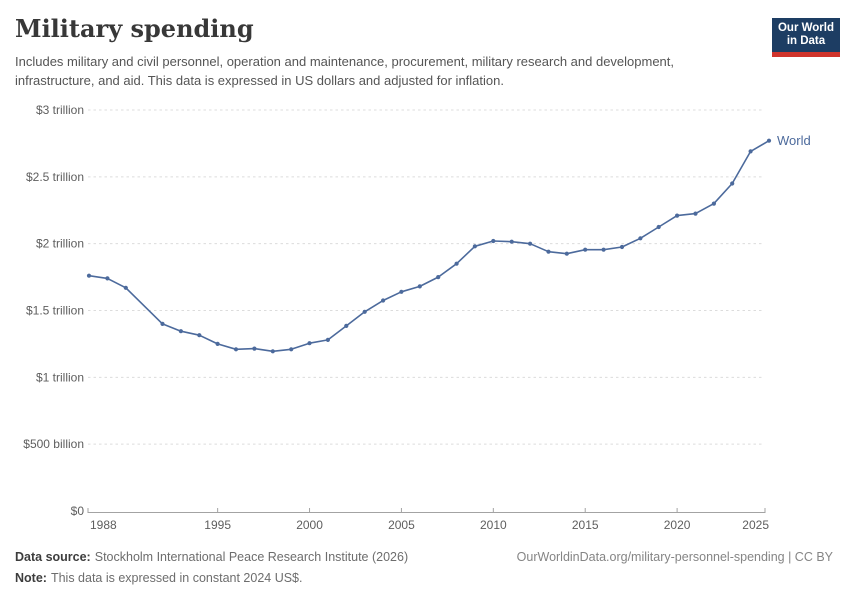 The width and height of the screenshot is (850, 600). Describe the element at coordinates (55, 177) in the screenshot. I see `y-tick-label: $2.5 trillion` at that location.